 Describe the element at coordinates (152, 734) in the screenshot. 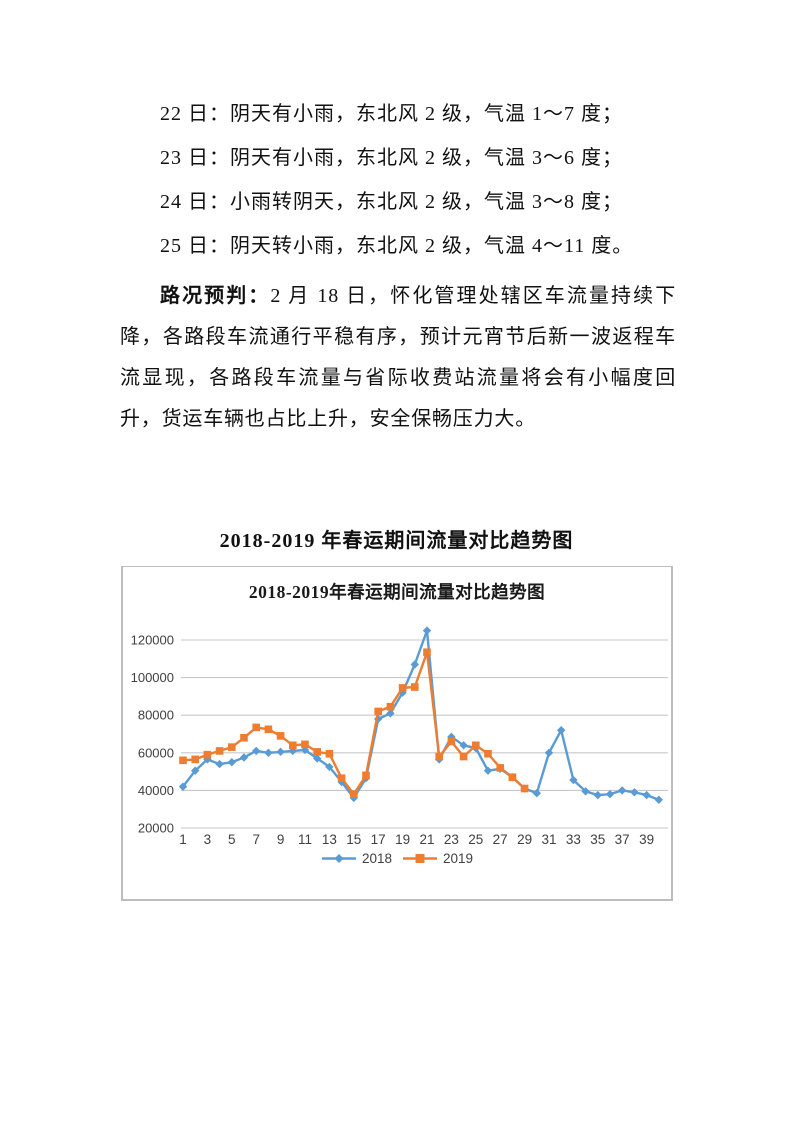

I see `y-axis-labels: 20000 40000 60000 80000 100000 120000` at that location.